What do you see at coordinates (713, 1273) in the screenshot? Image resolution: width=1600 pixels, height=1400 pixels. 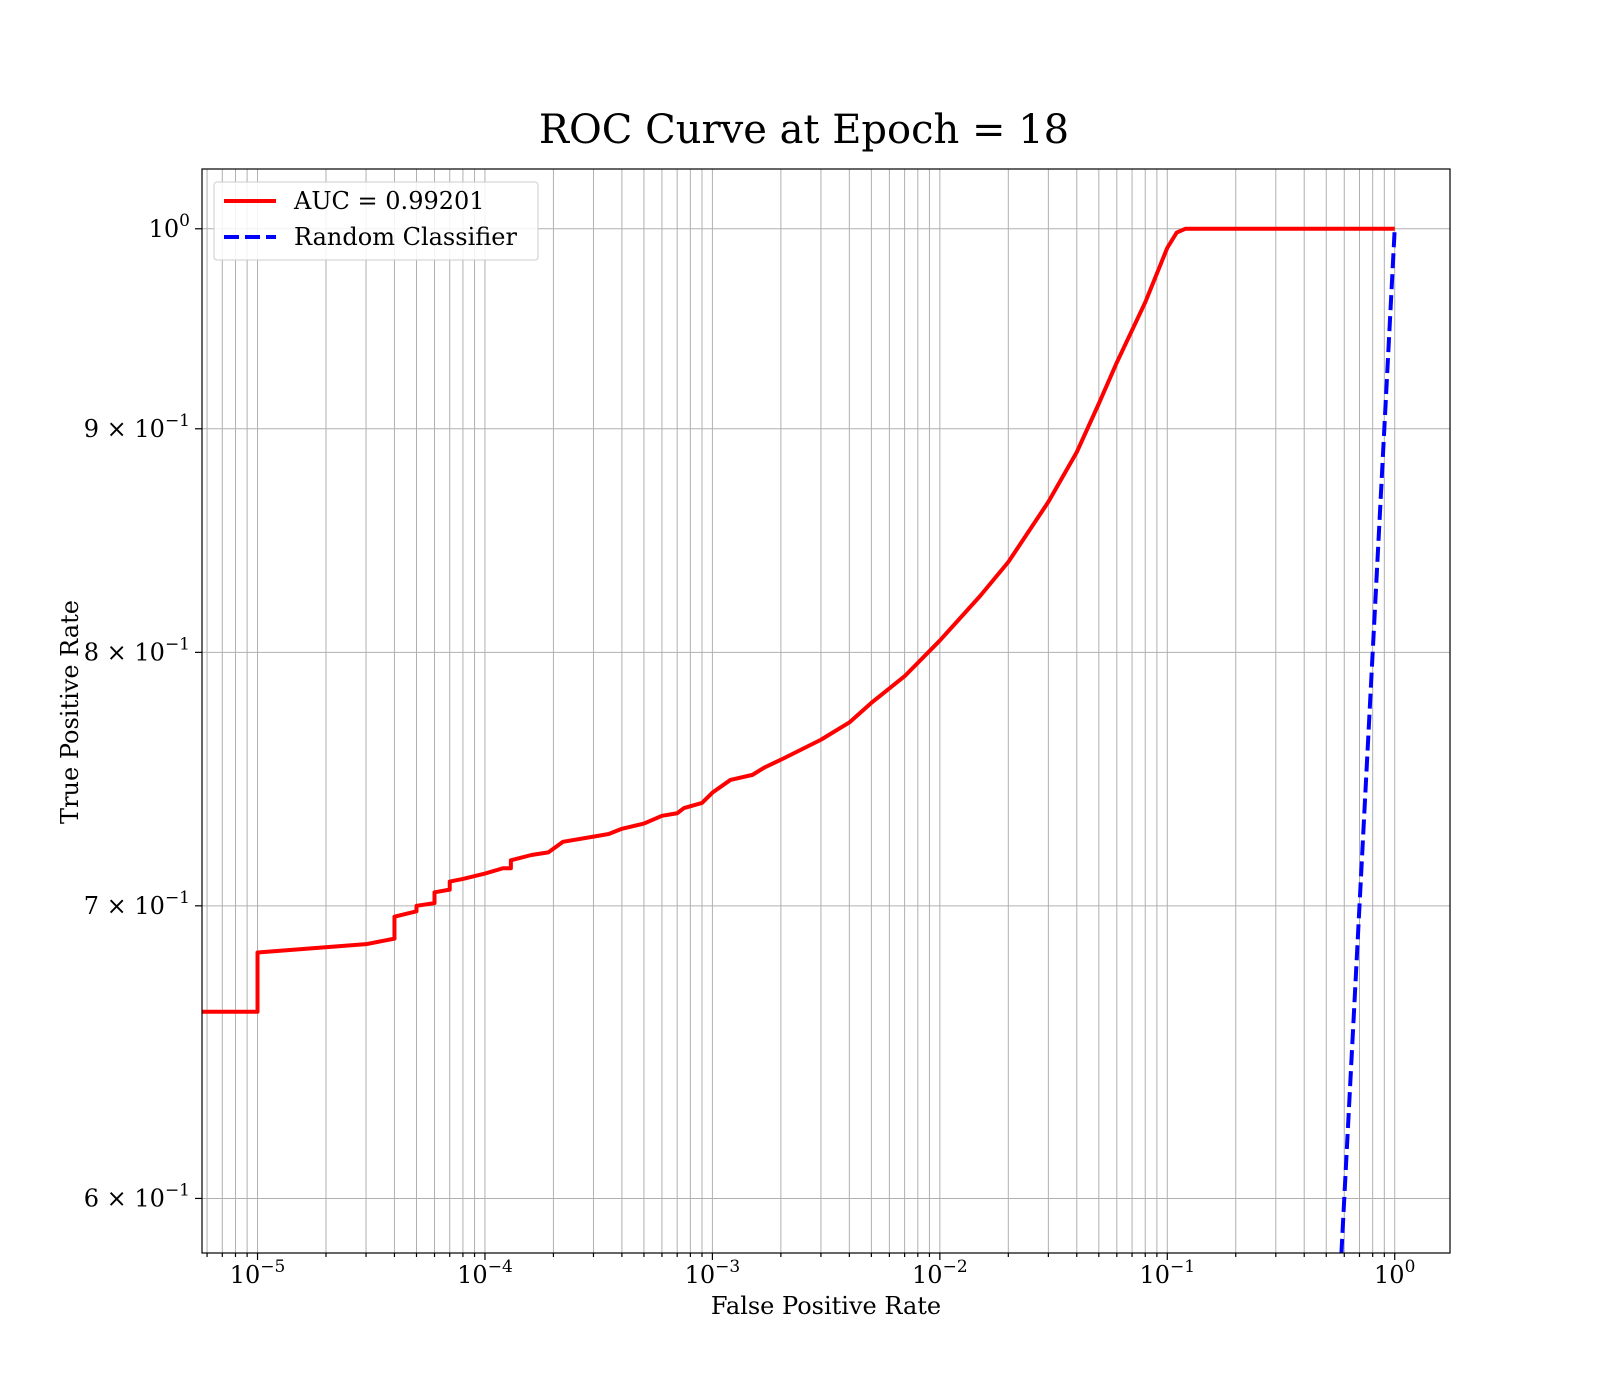 I see `x-tick-label: 10⁻³` at bounding box center [713, 1273].